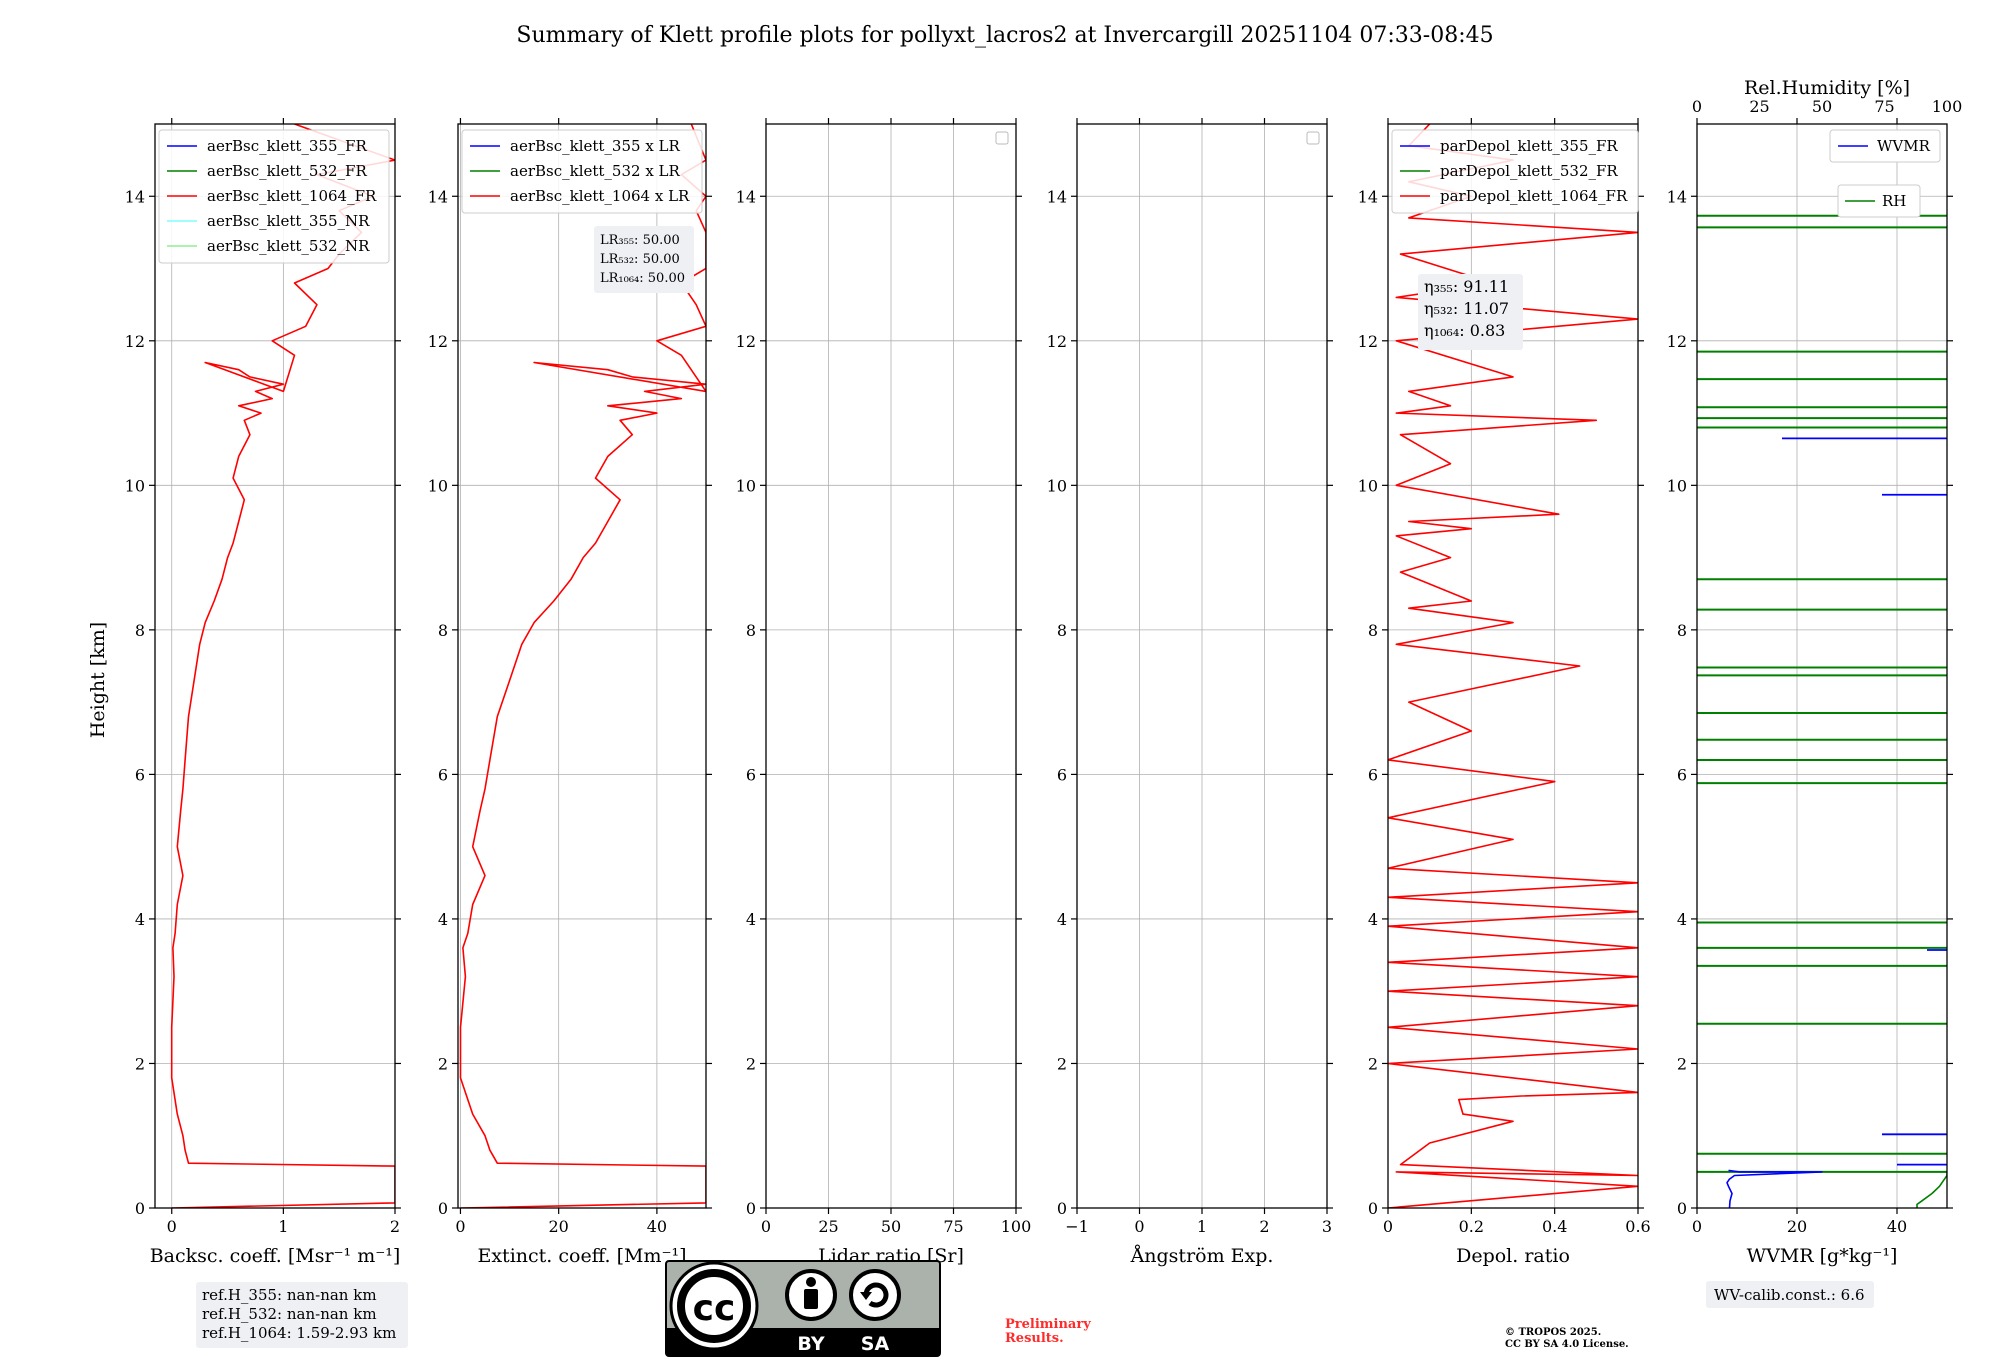 Image resolution: width=2000 pixels, height=1360 pixels. Describe the element at coordinates (1466, 286) in the screenshot. I see `annotation-text: η₃₅₅: 91.11` at that location.